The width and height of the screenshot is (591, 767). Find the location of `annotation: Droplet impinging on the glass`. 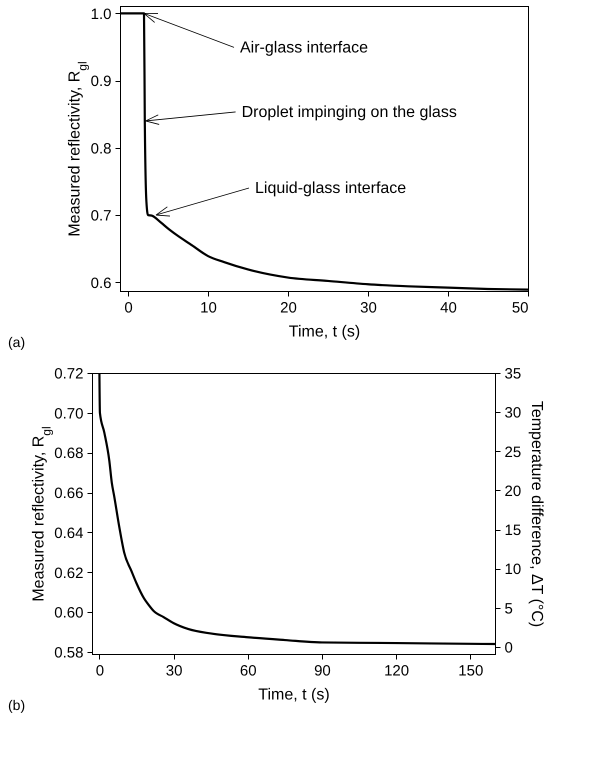

annotation: Droplet impinging on the glass is located at coordinates (349, 112).